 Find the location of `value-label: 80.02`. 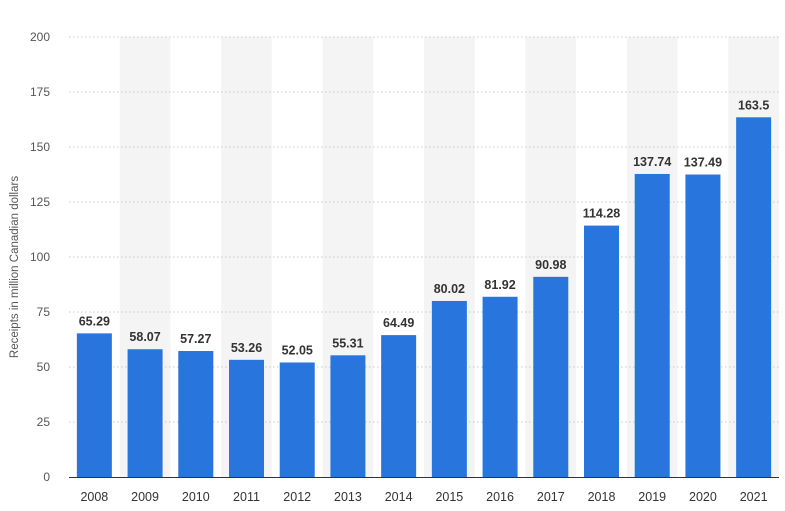

value-label: 80.02 is located at coordinates (449, 289).